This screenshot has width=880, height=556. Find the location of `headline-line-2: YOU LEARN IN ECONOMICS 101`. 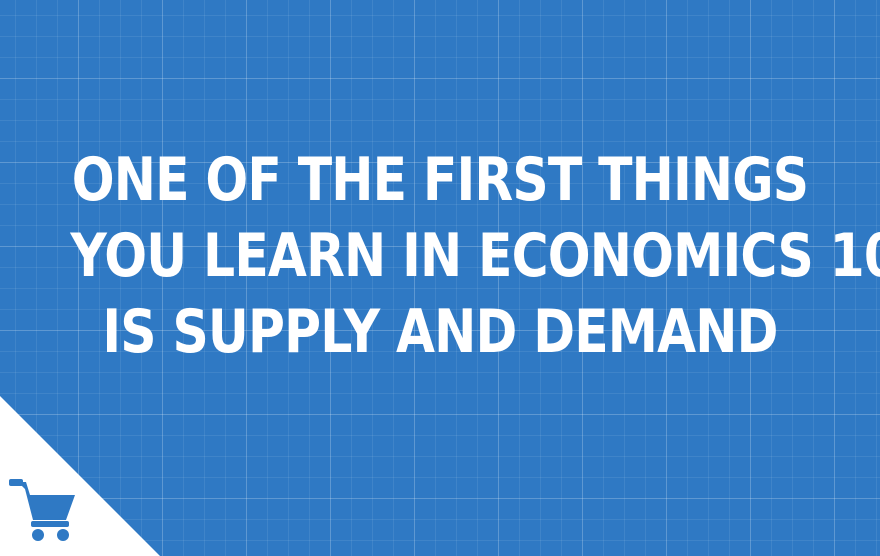

headline-line-2: YOU LEARN IN ECONOMICS 101 is located at coordinates (475, 256).